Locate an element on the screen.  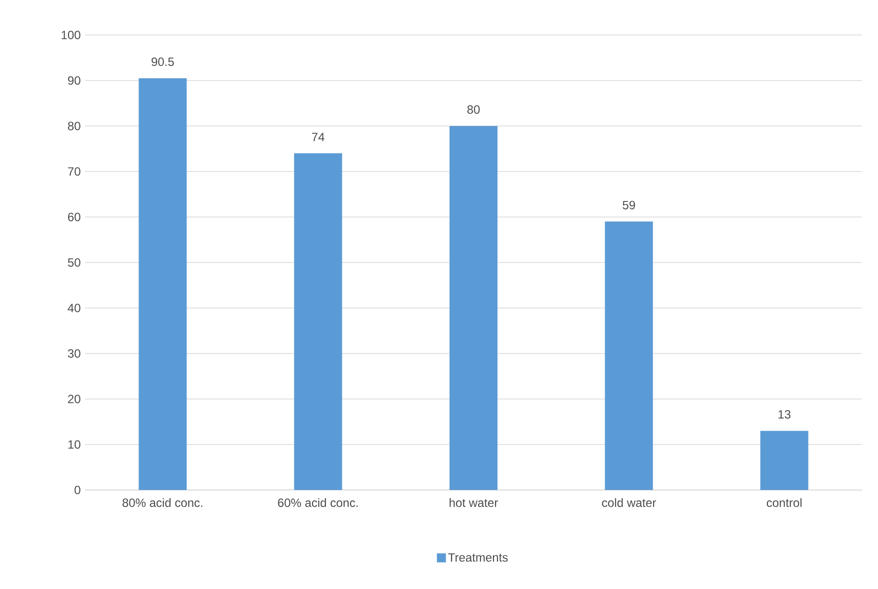
data-label: 80 is located at coordinates (473, 109).